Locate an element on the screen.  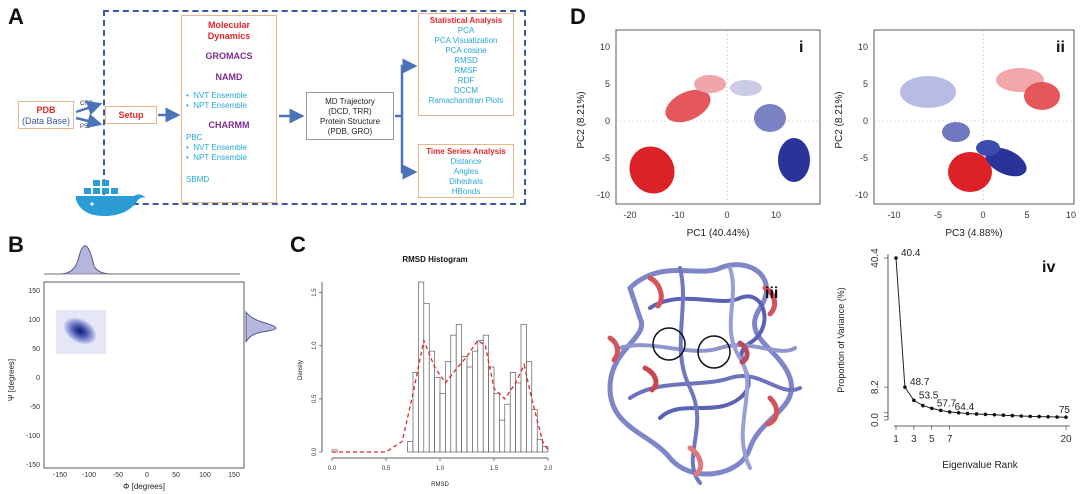
namd-item-2: NPT Ensemble is located at coordinates (220, 105).